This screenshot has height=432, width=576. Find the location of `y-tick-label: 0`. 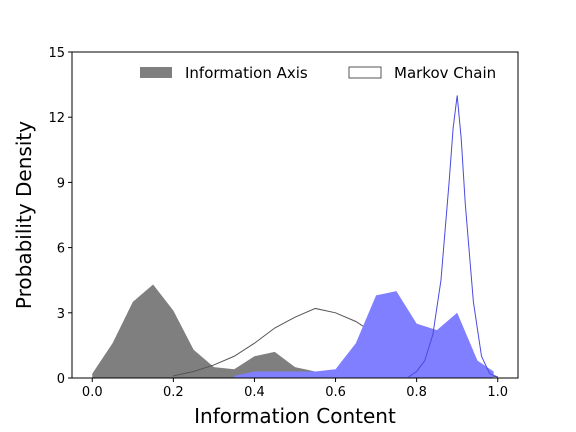

y-tick-label: 0 is located at coordinates (61, 379).